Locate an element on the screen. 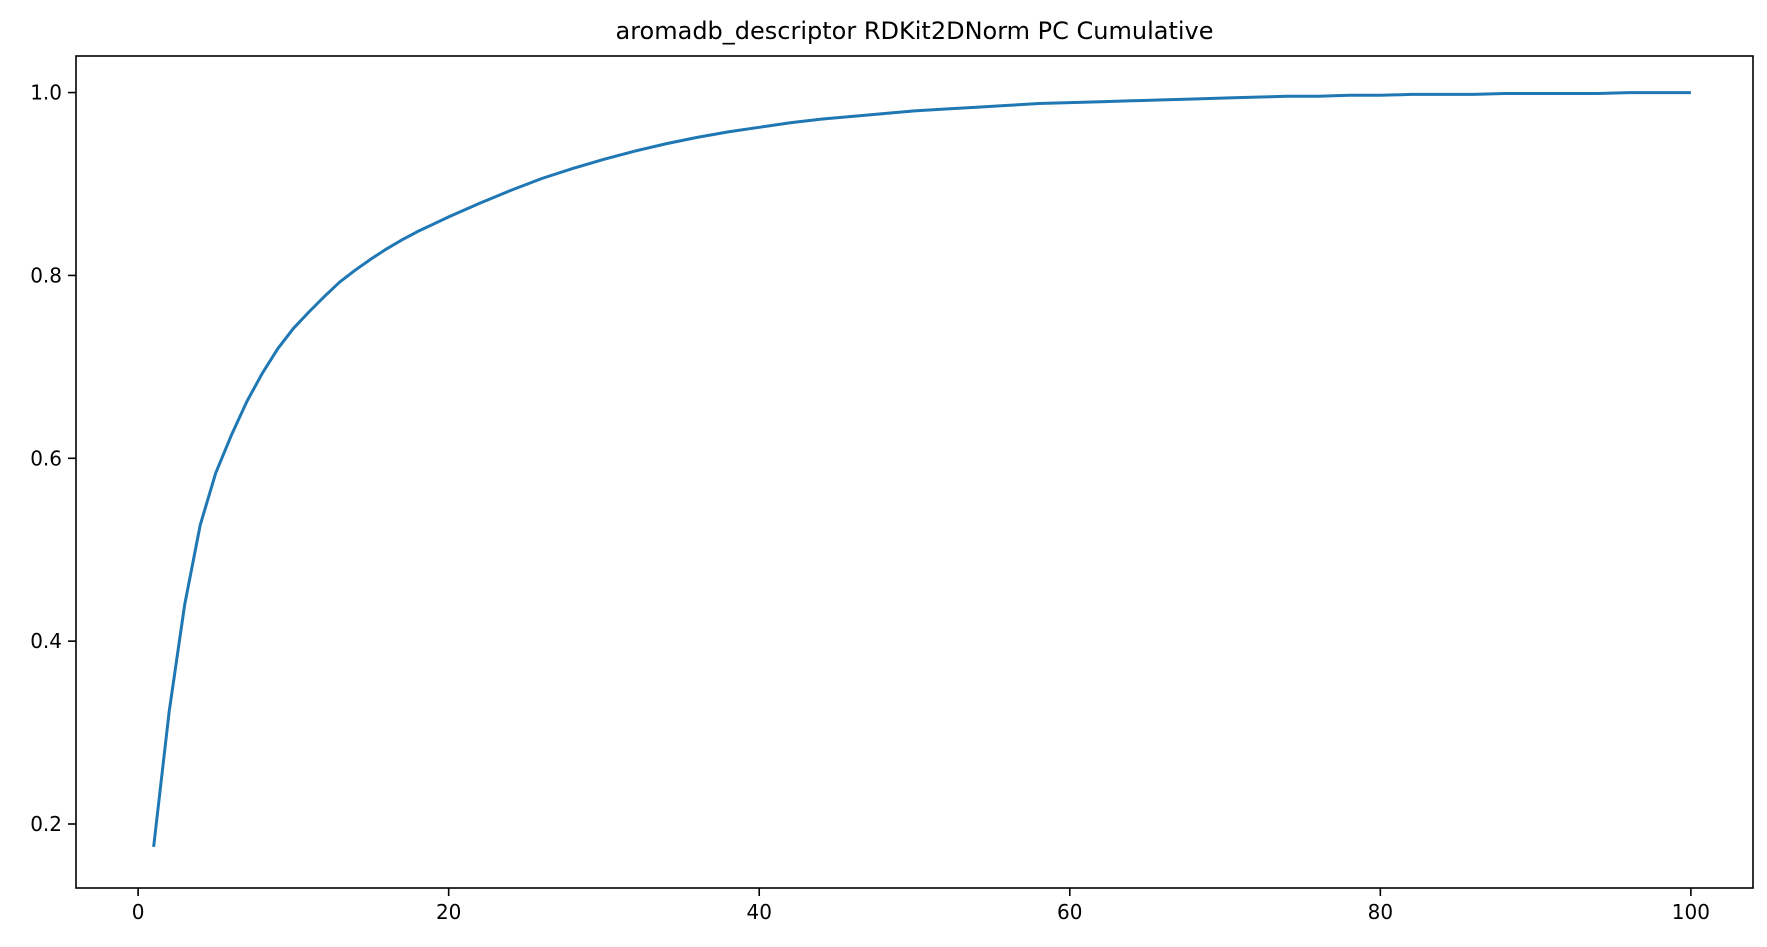  y-tick-label: 0.4 is located at coordinates (46, 641).